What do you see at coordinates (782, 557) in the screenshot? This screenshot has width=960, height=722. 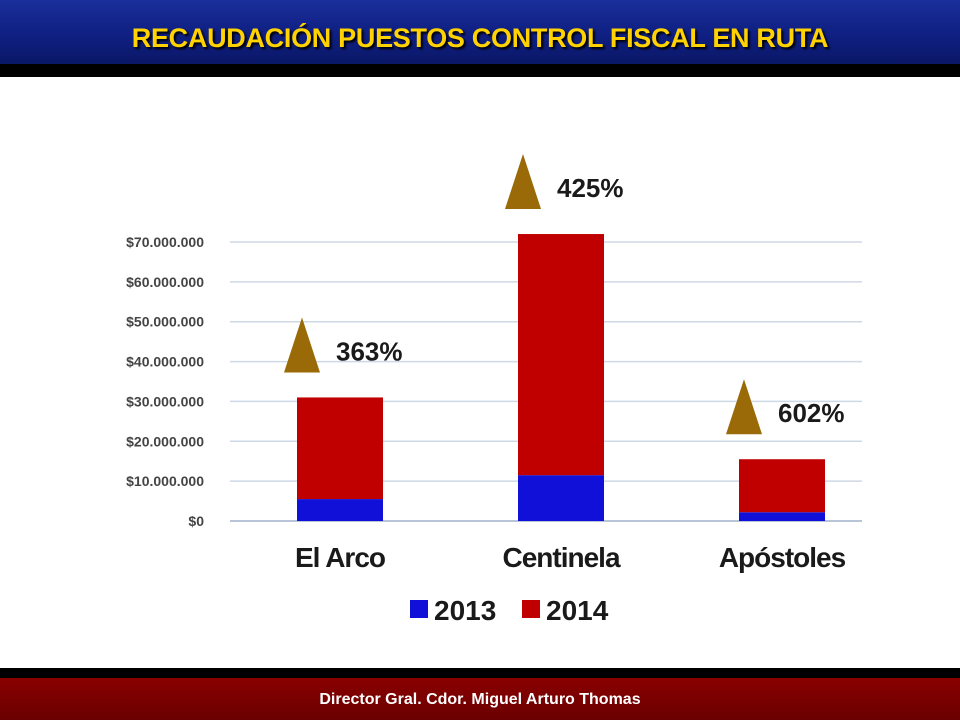 I see `x-category-label: Apóstoles` at bounding box center [782, 557].